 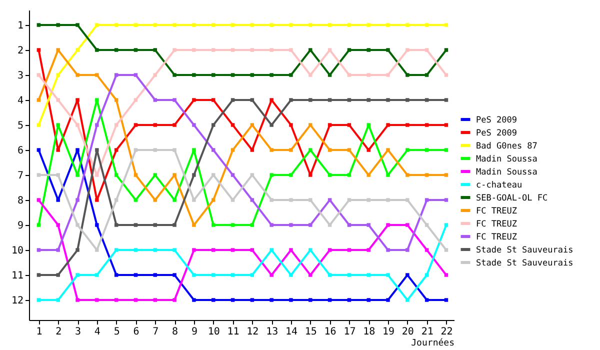 What do you see at coordinates (78, 332) in the screenshot?
I see `x-tick-label: 3` at bounding box center [78, 332].